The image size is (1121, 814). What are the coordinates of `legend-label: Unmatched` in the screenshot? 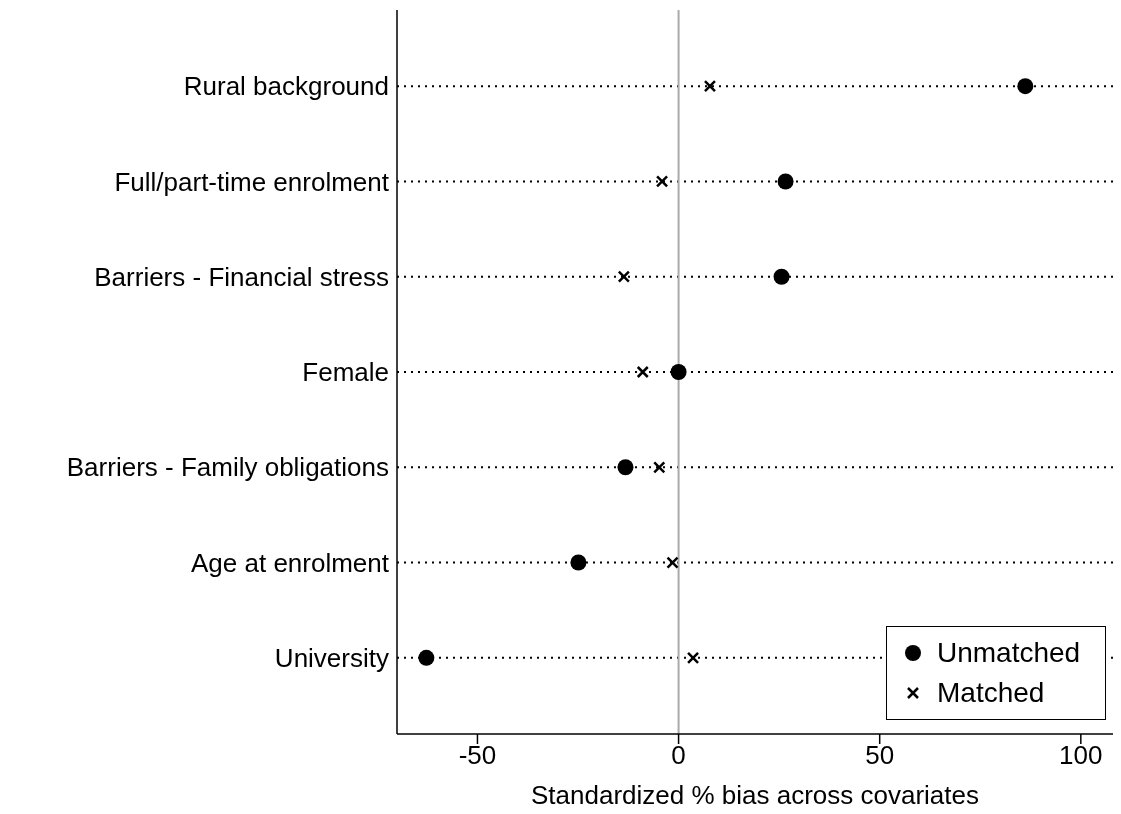 It's located at (1009, 653).